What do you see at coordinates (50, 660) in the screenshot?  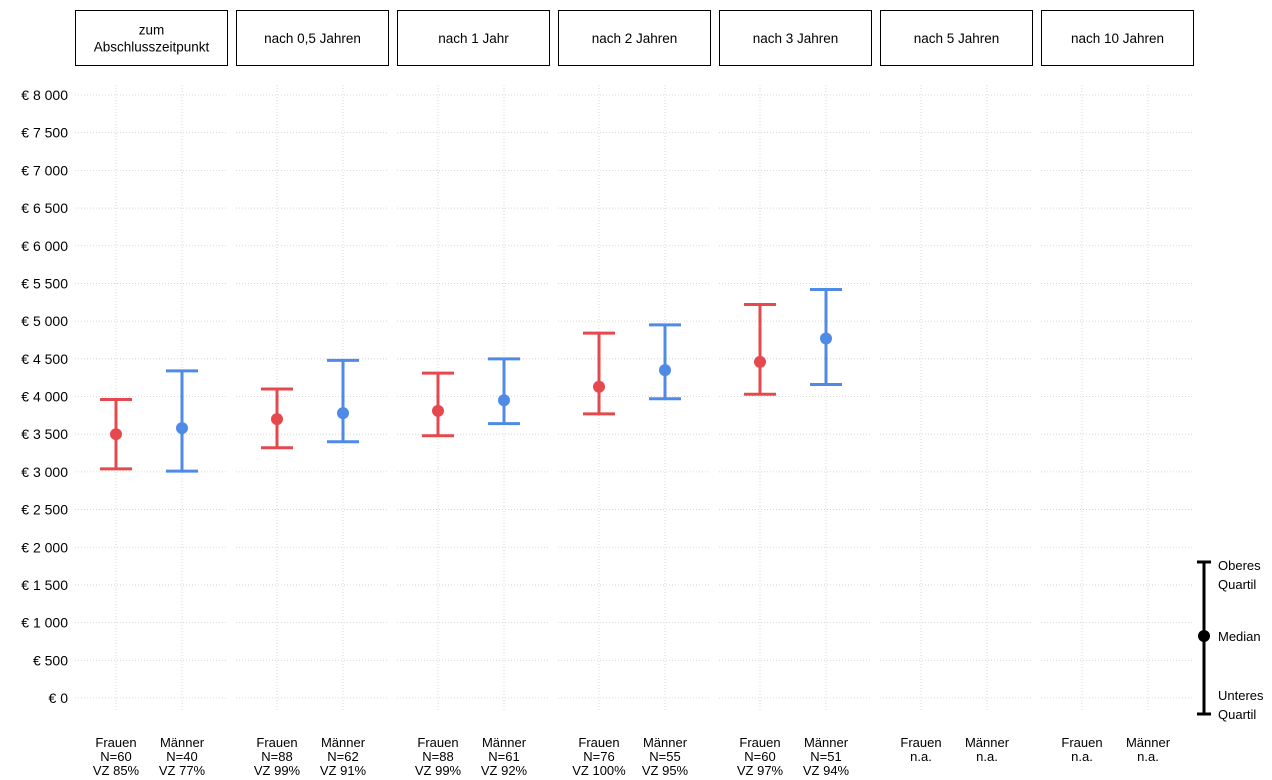 I see `y-tick-label: € 500` at bounding box center [50, 660].